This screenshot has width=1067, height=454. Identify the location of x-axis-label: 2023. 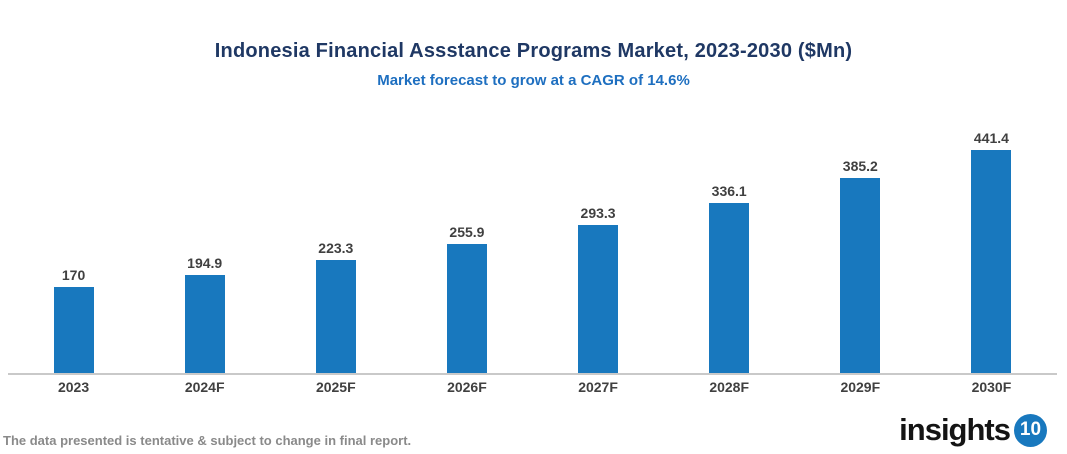
(73, 387).